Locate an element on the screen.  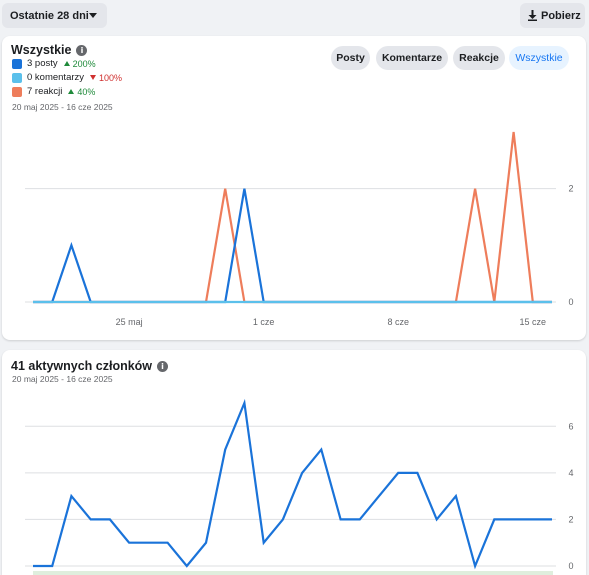
delta-value: 100% is located at coordinates (111, 77).